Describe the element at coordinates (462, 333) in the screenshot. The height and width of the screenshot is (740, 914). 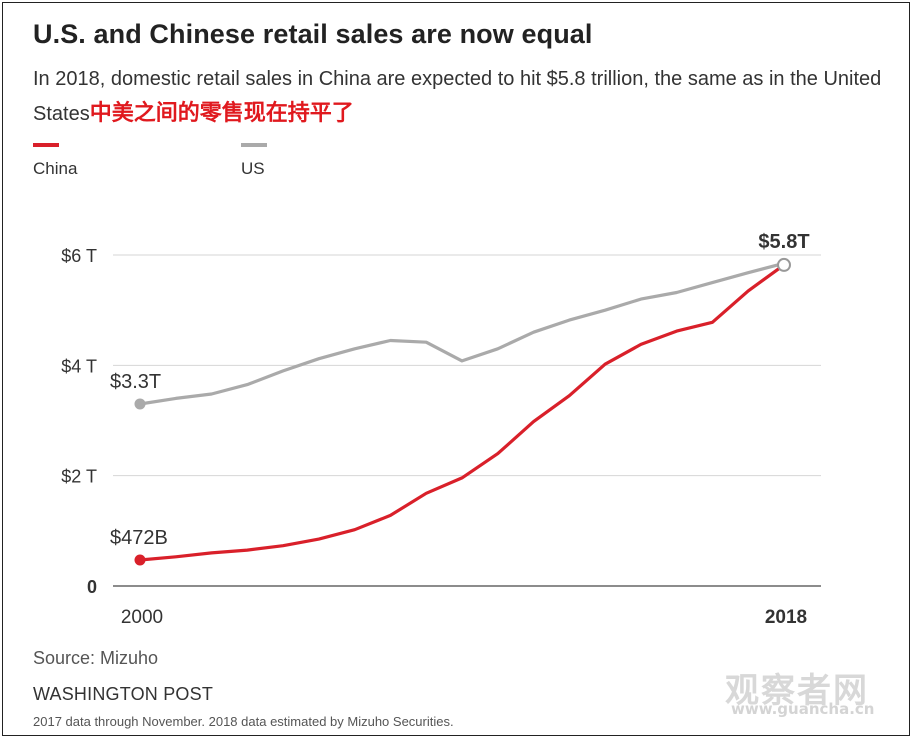
I see `series-line-us` at that location.